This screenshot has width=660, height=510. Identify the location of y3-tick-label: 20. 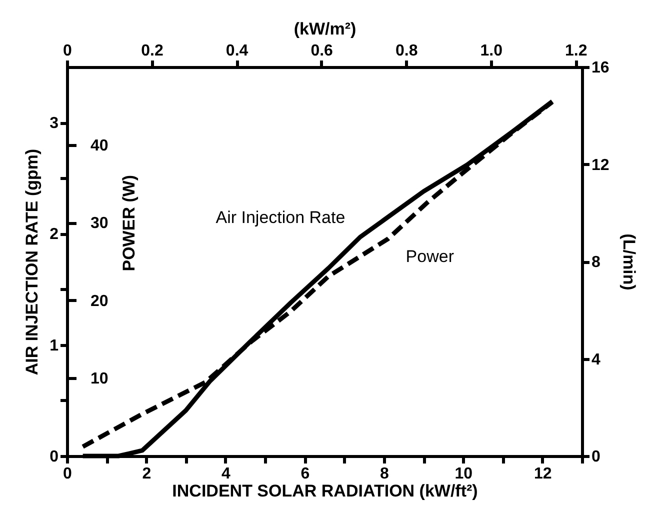
(99, 301).